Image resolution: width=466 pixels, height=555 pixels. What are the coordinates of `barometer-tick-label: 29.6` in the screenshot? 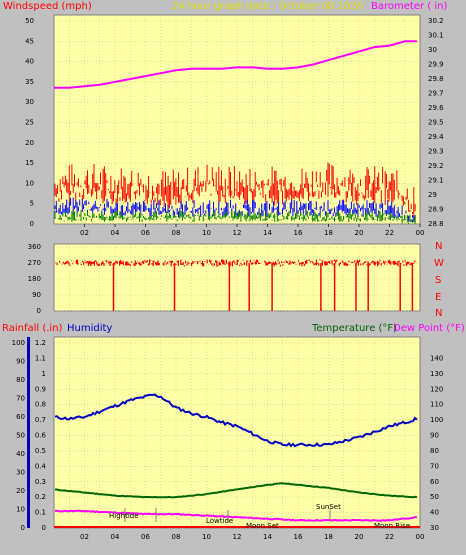 It's located at (436, 108).